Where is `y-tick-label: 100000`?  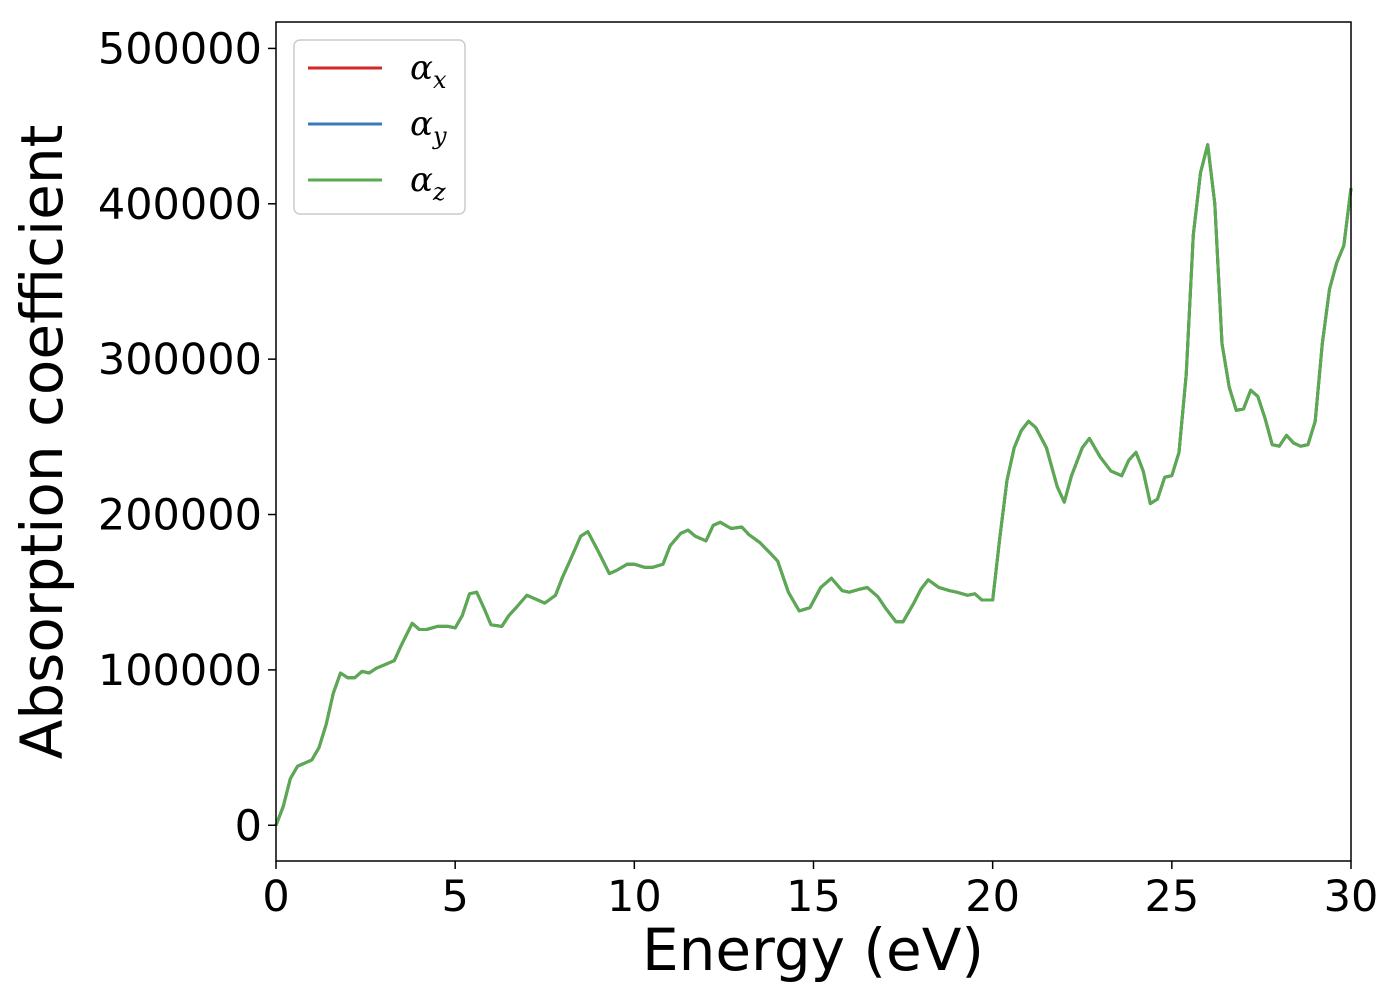 y-tick-label: 100000 is located at coordinates (180, 671).